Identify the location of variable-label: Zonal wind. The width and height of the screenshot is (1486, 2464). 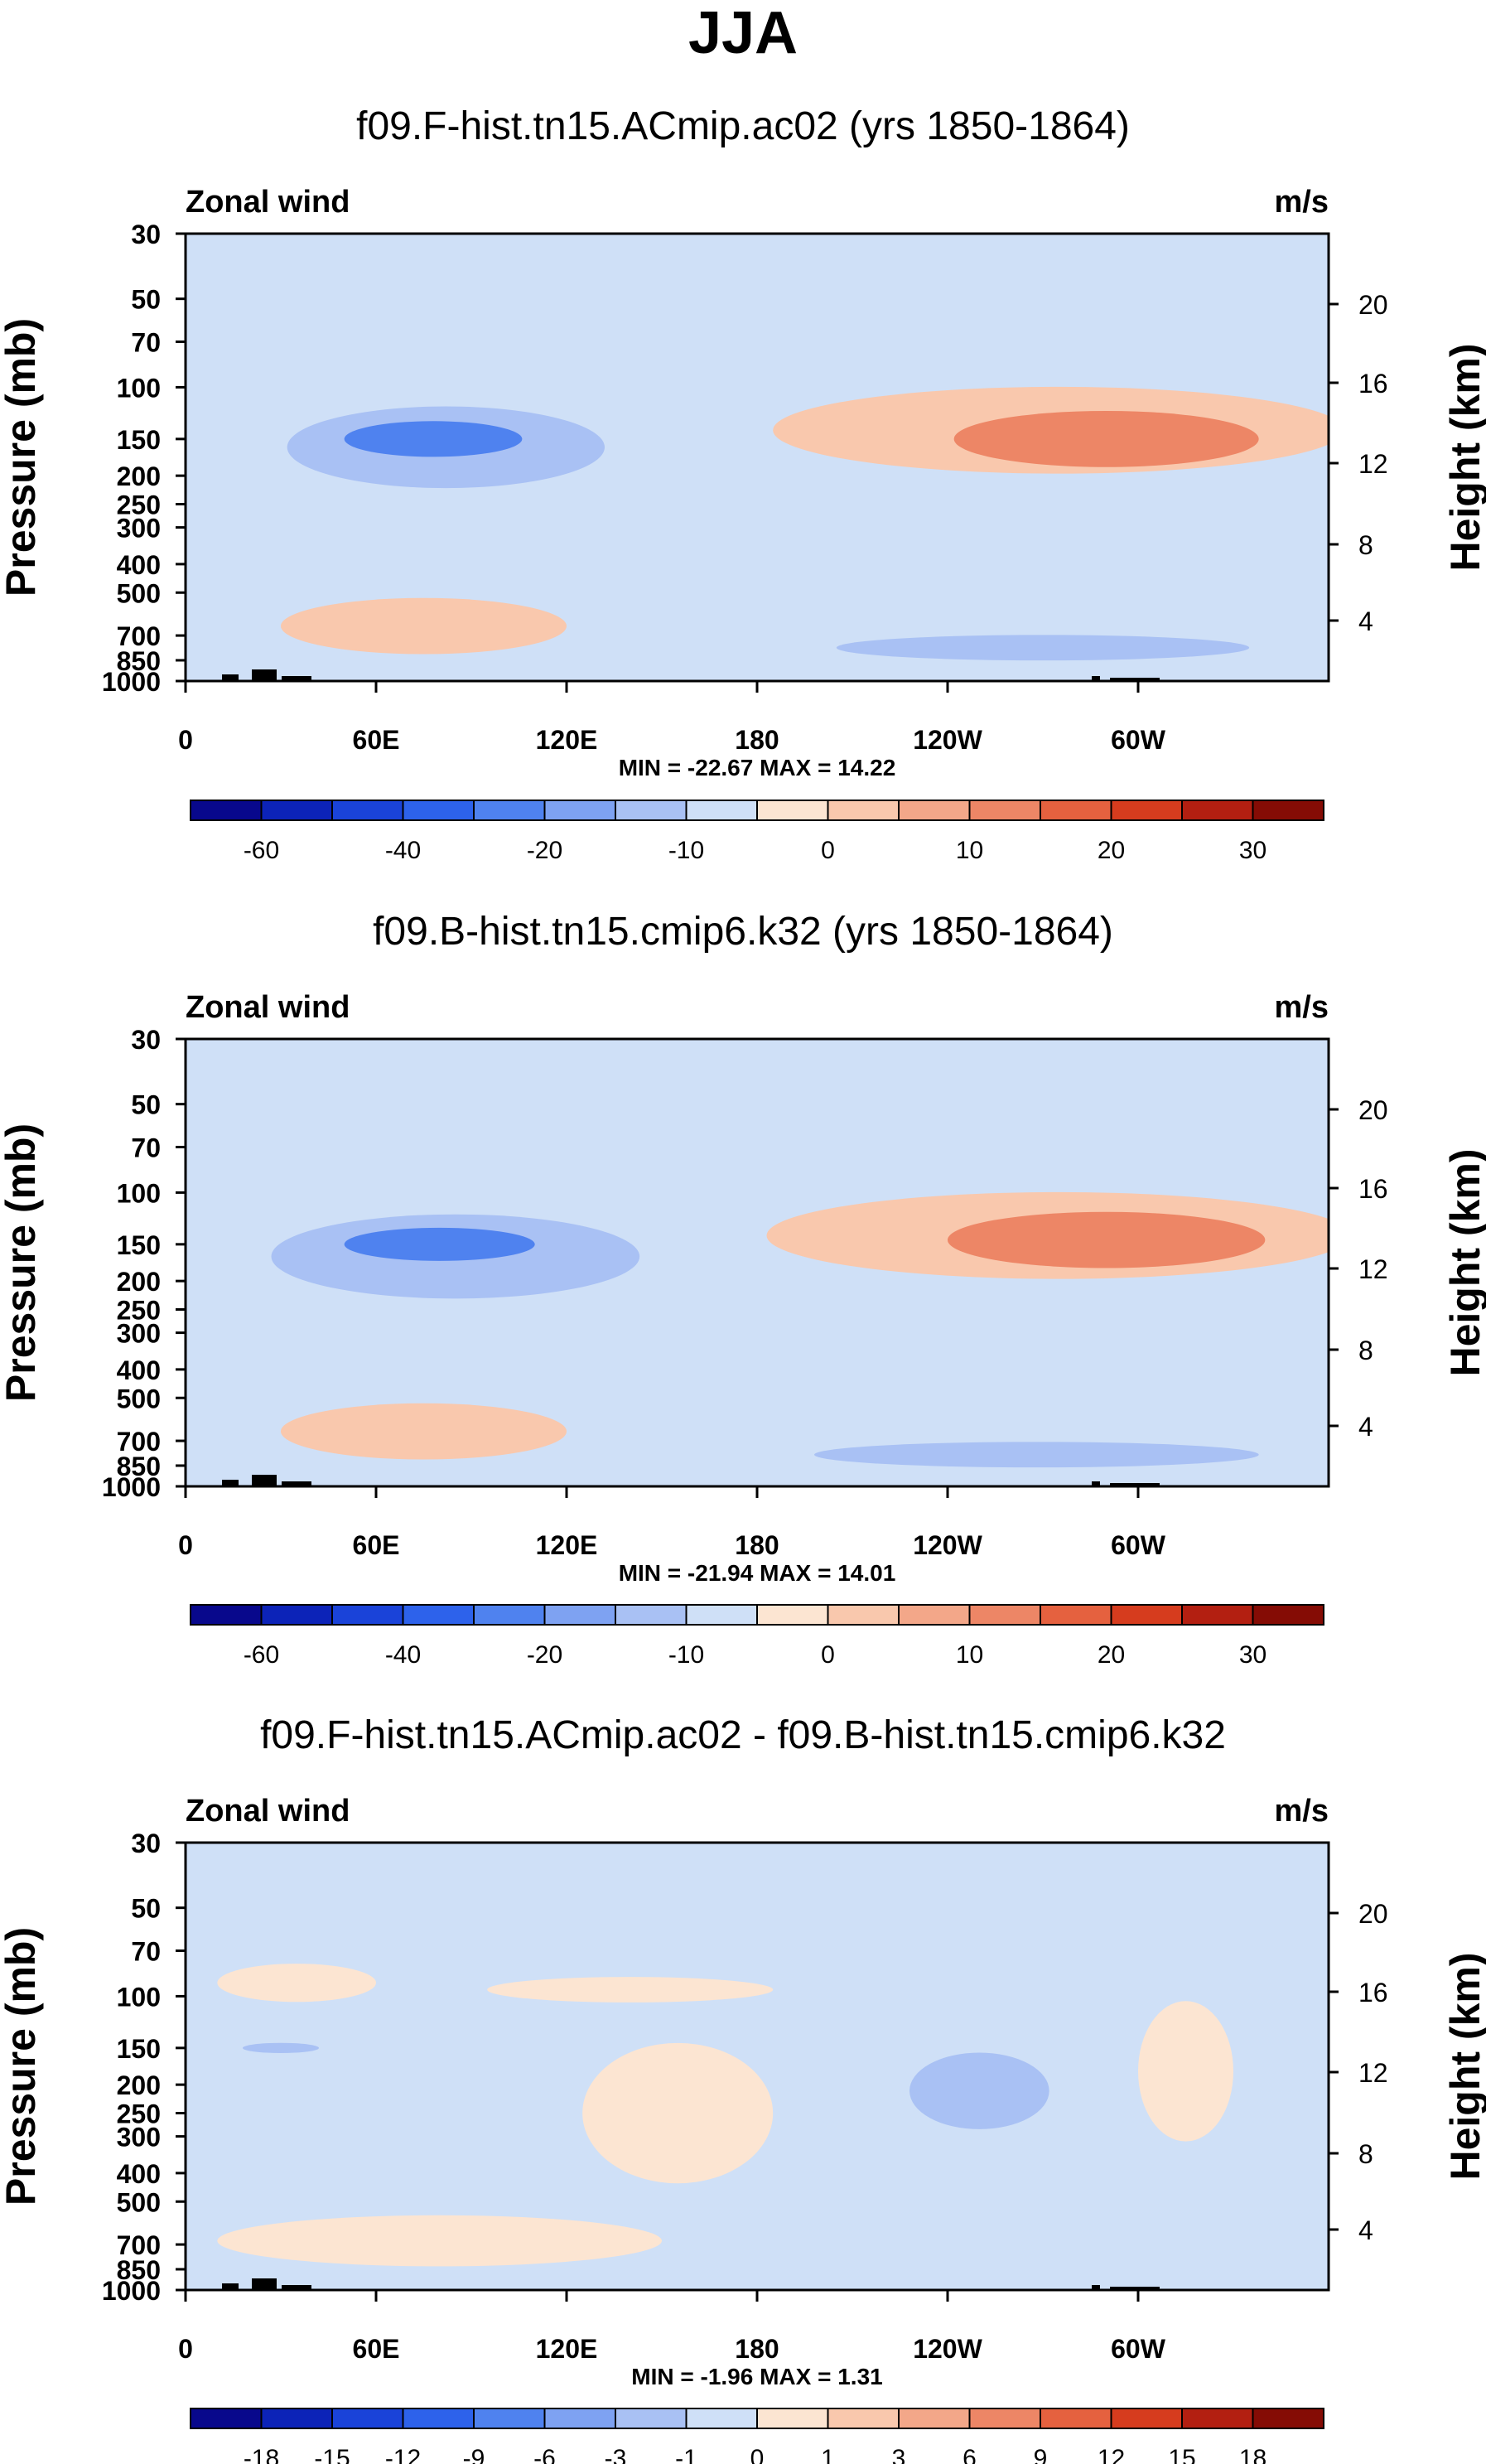
(268, 202).